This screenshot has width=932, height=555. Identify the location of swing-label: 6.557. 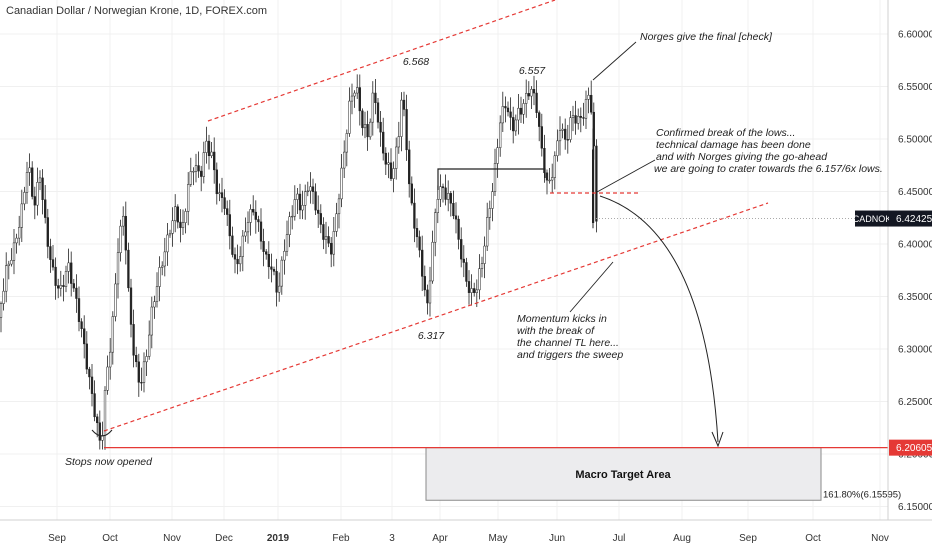
(532, 71).